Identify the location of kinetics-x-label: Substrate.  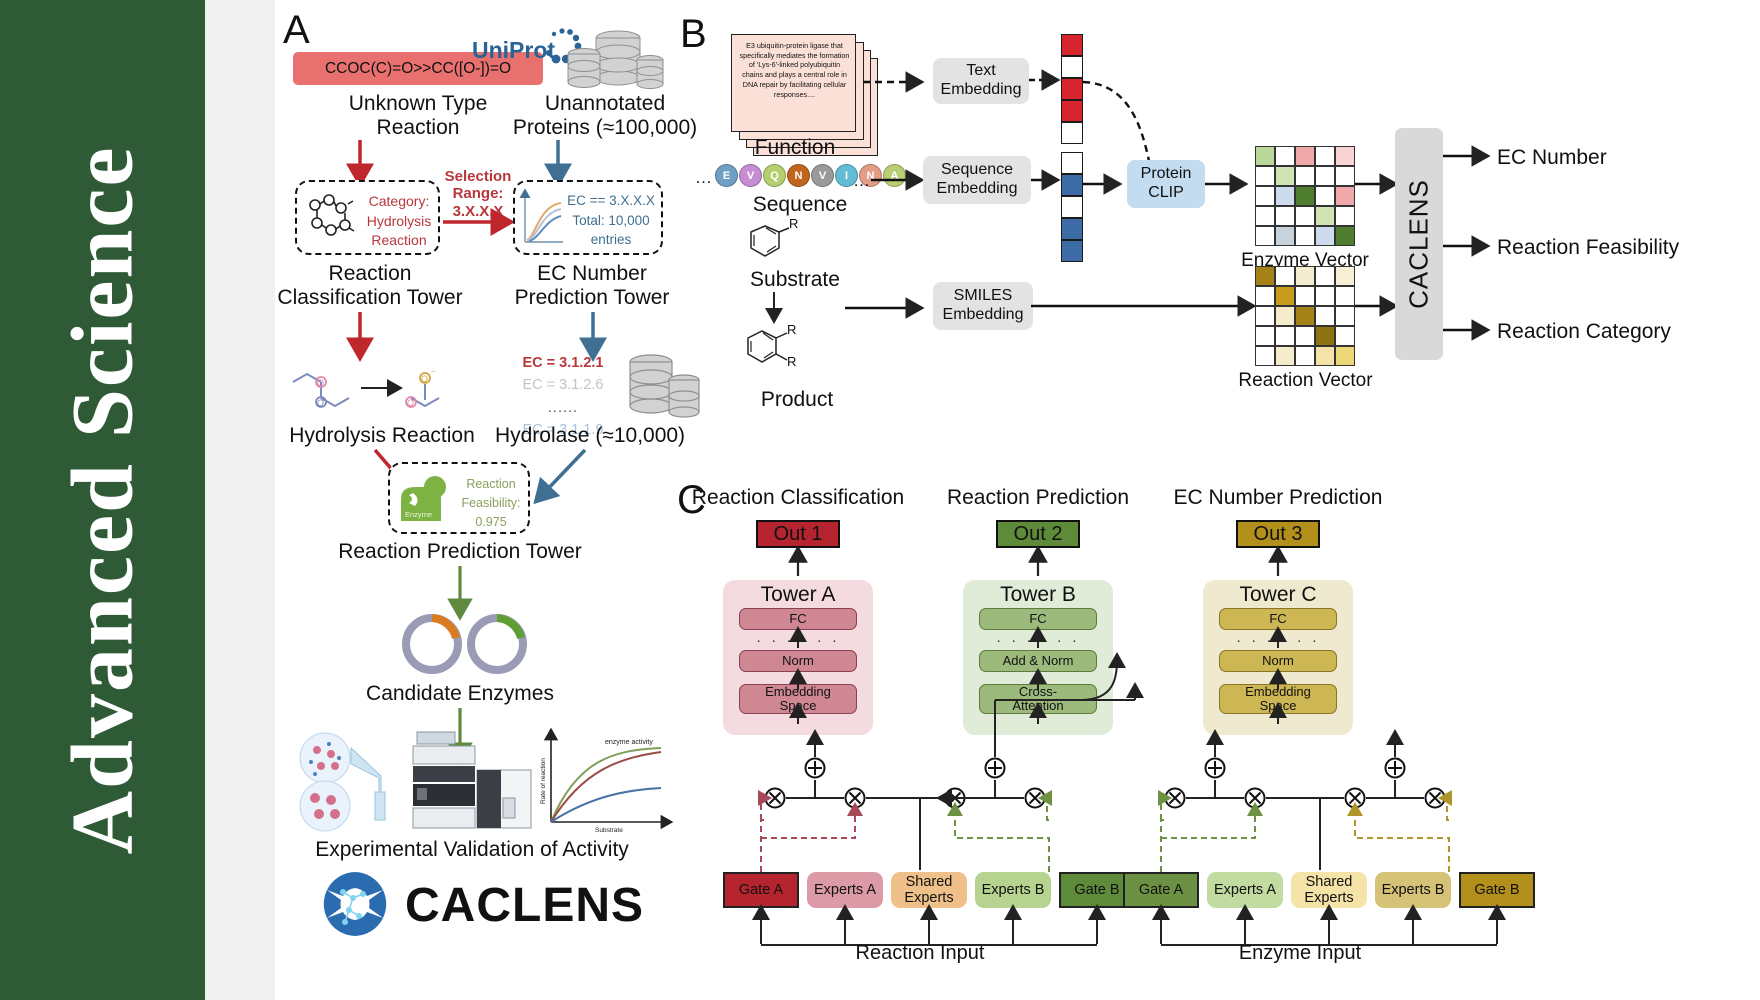
(609, 830).